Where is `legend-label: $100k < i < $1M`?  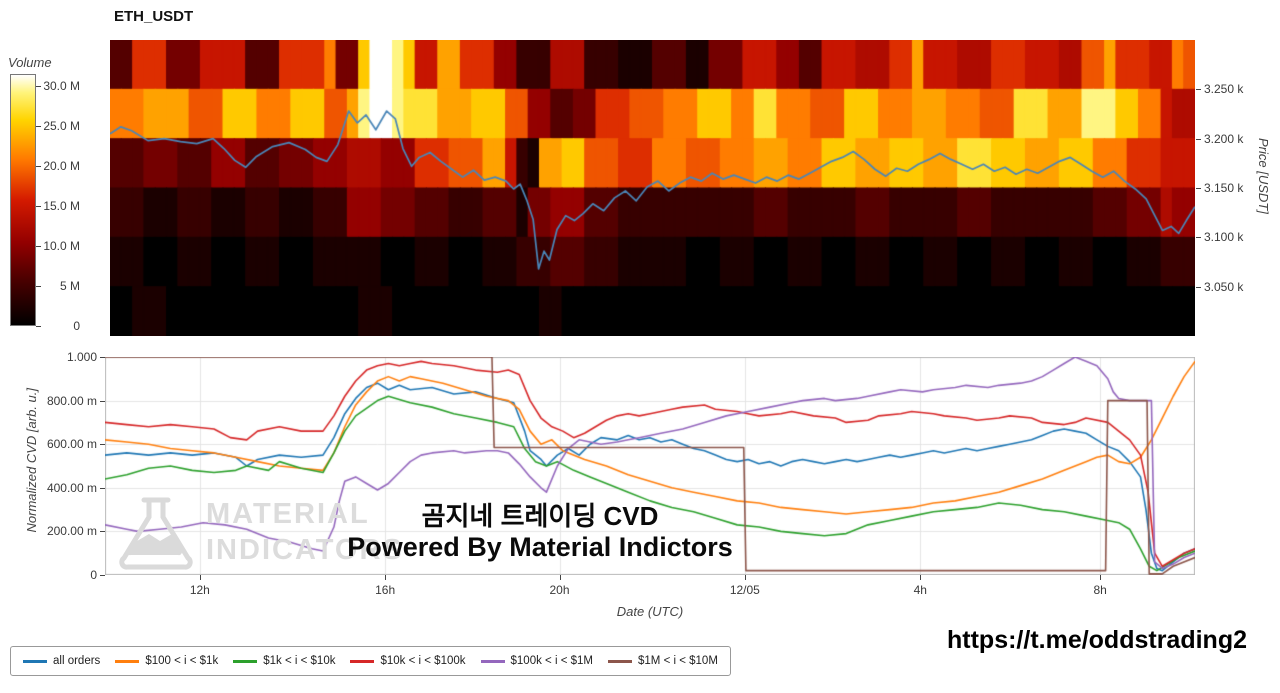 legend-label: $100k < i < $1M is located at coordinates (551, 661).